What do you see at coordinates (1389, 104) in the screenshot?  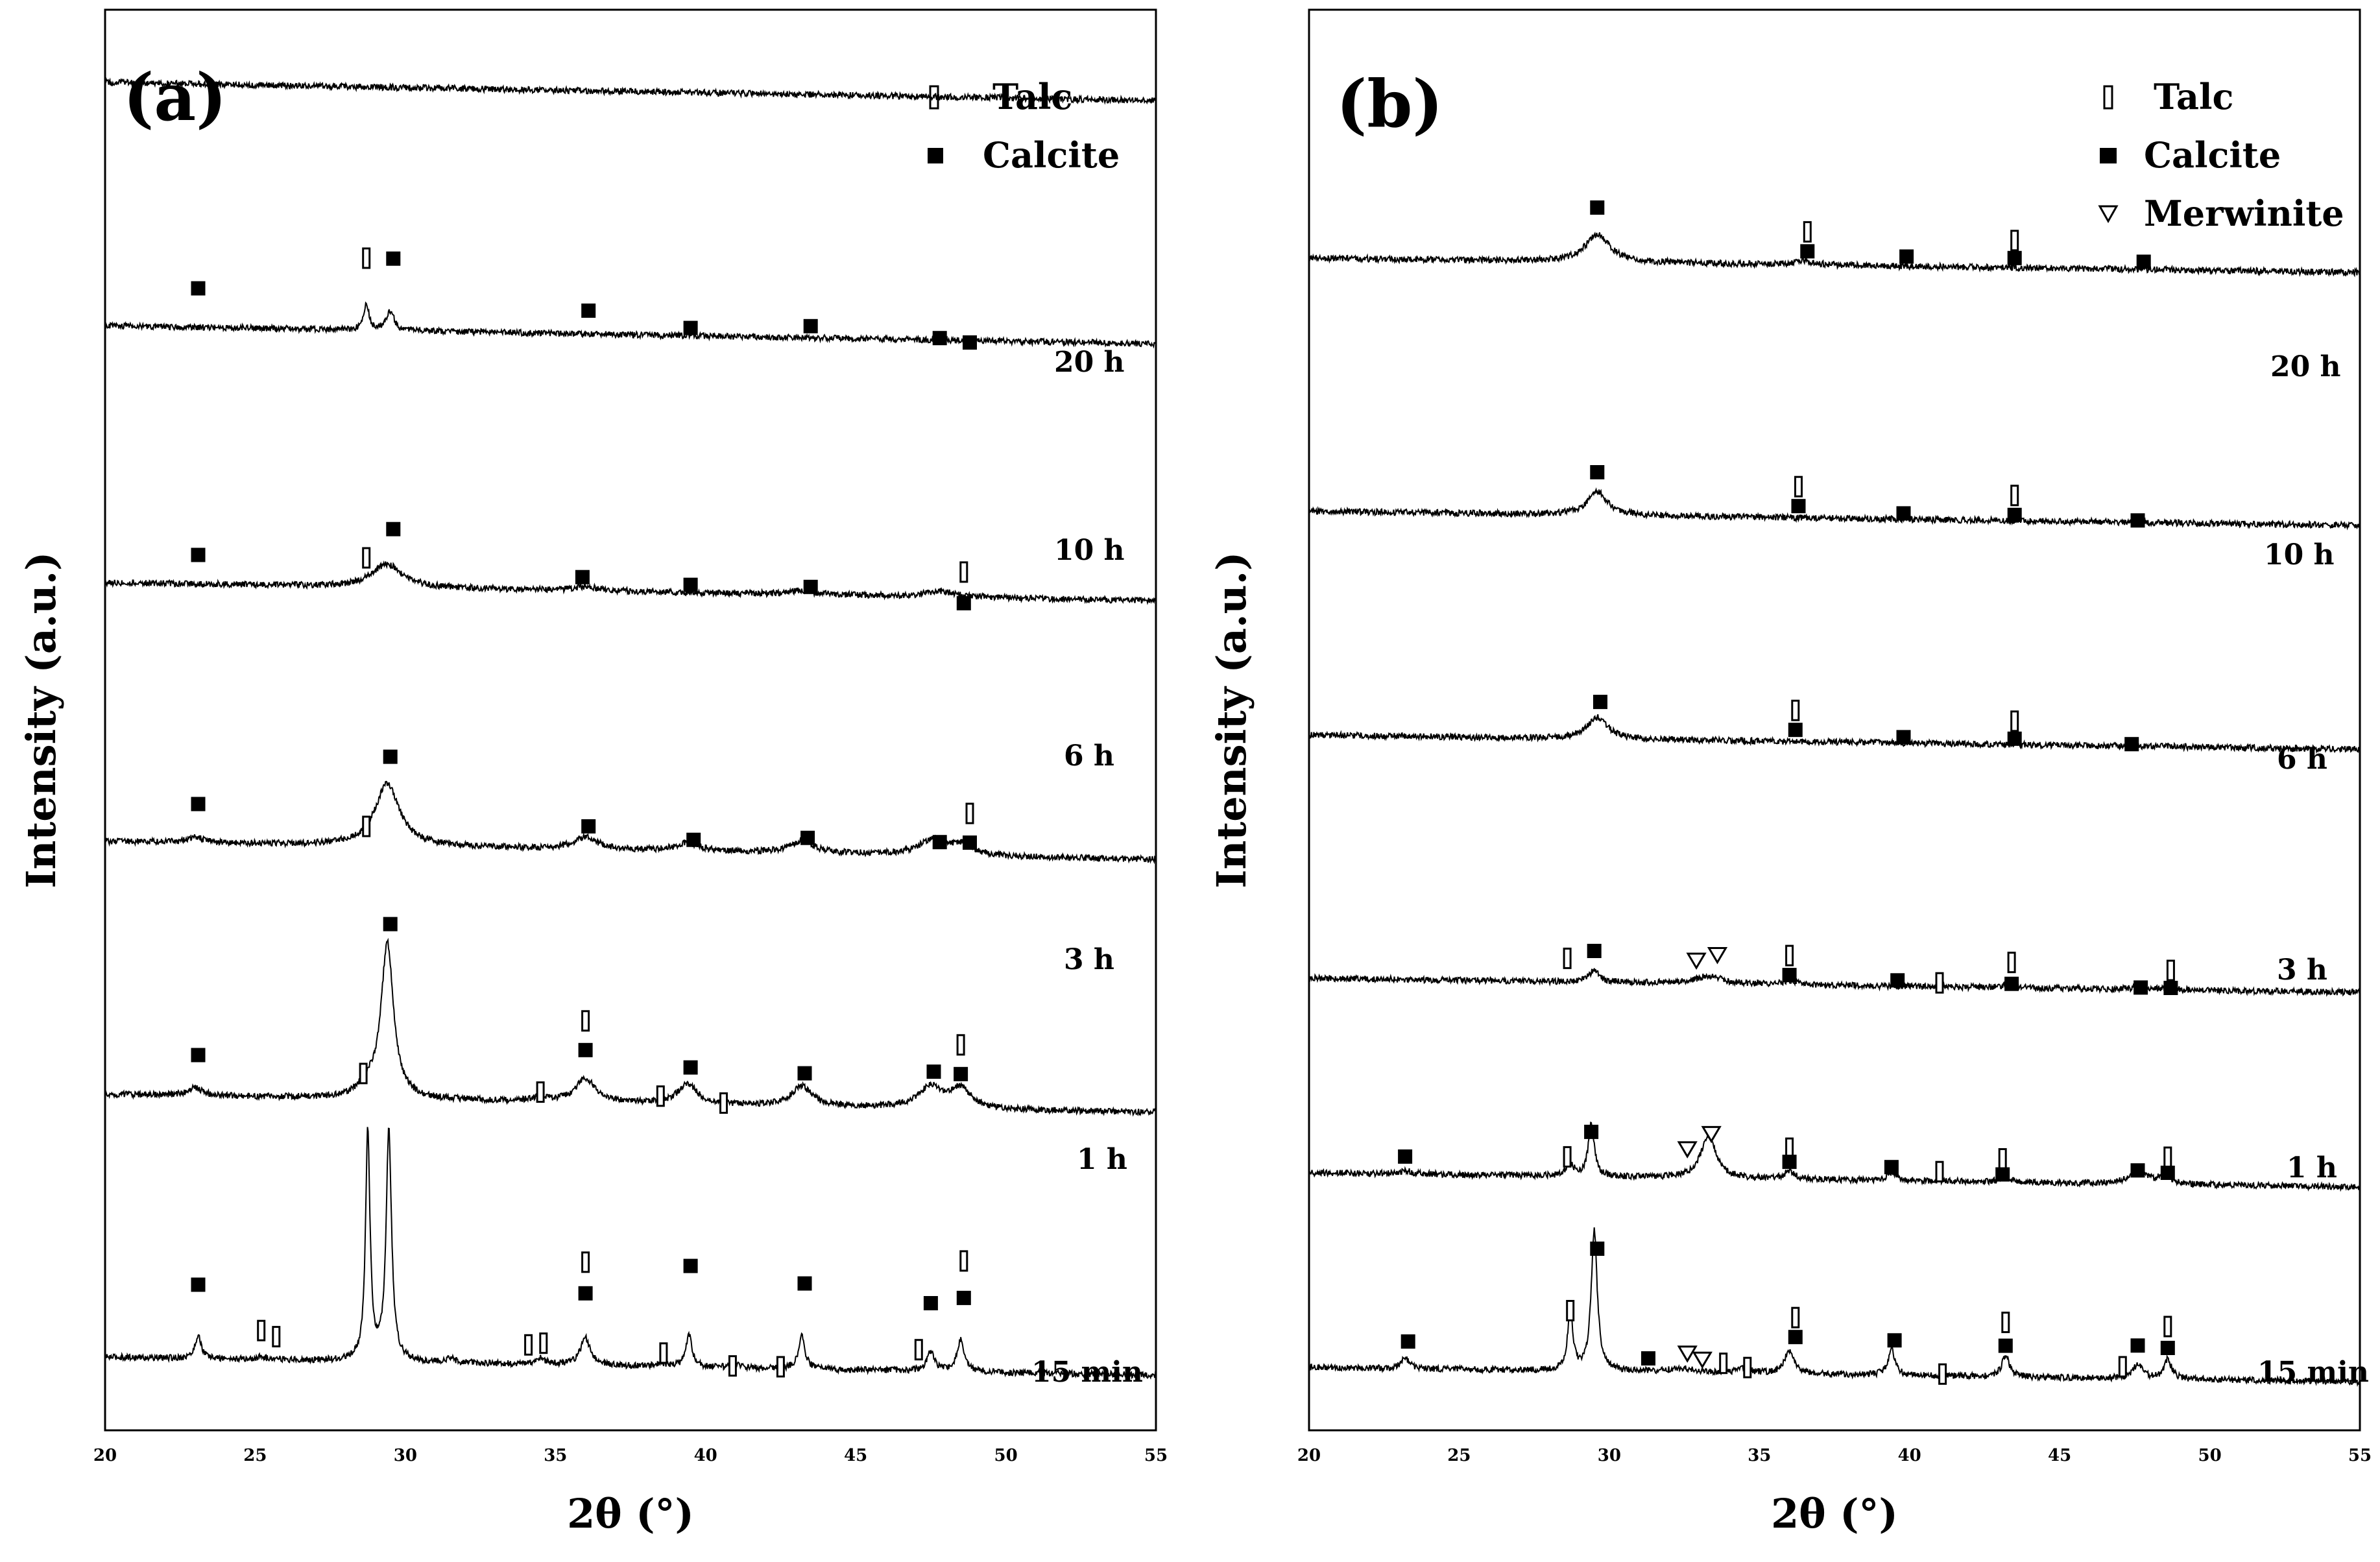 I see `panel-b-label: (b)` at bounding box center [1389, 104].